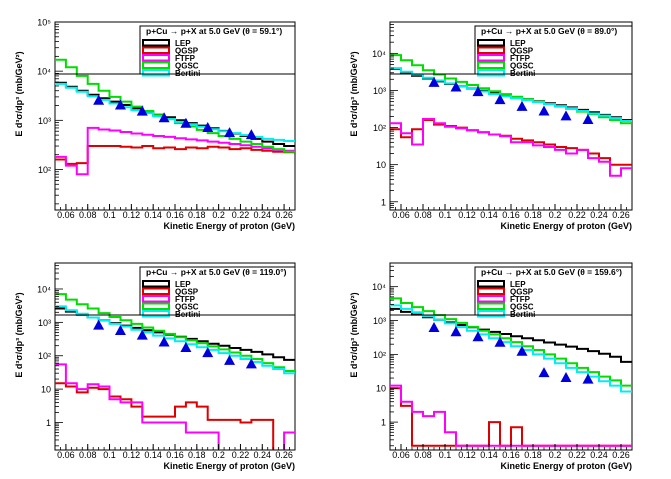 The height and width of the screenshot is (479, 671). I want to click on chart-title: p+Cu → p+X at 5.0 GeV (θ = 89.0°), so click(549, 31).